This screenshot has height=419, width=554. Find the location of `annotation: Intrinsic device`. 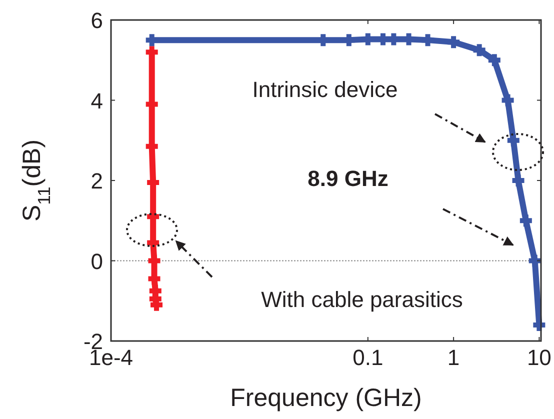

annotation: Intrinsic device is located at coordinates (325, 89).